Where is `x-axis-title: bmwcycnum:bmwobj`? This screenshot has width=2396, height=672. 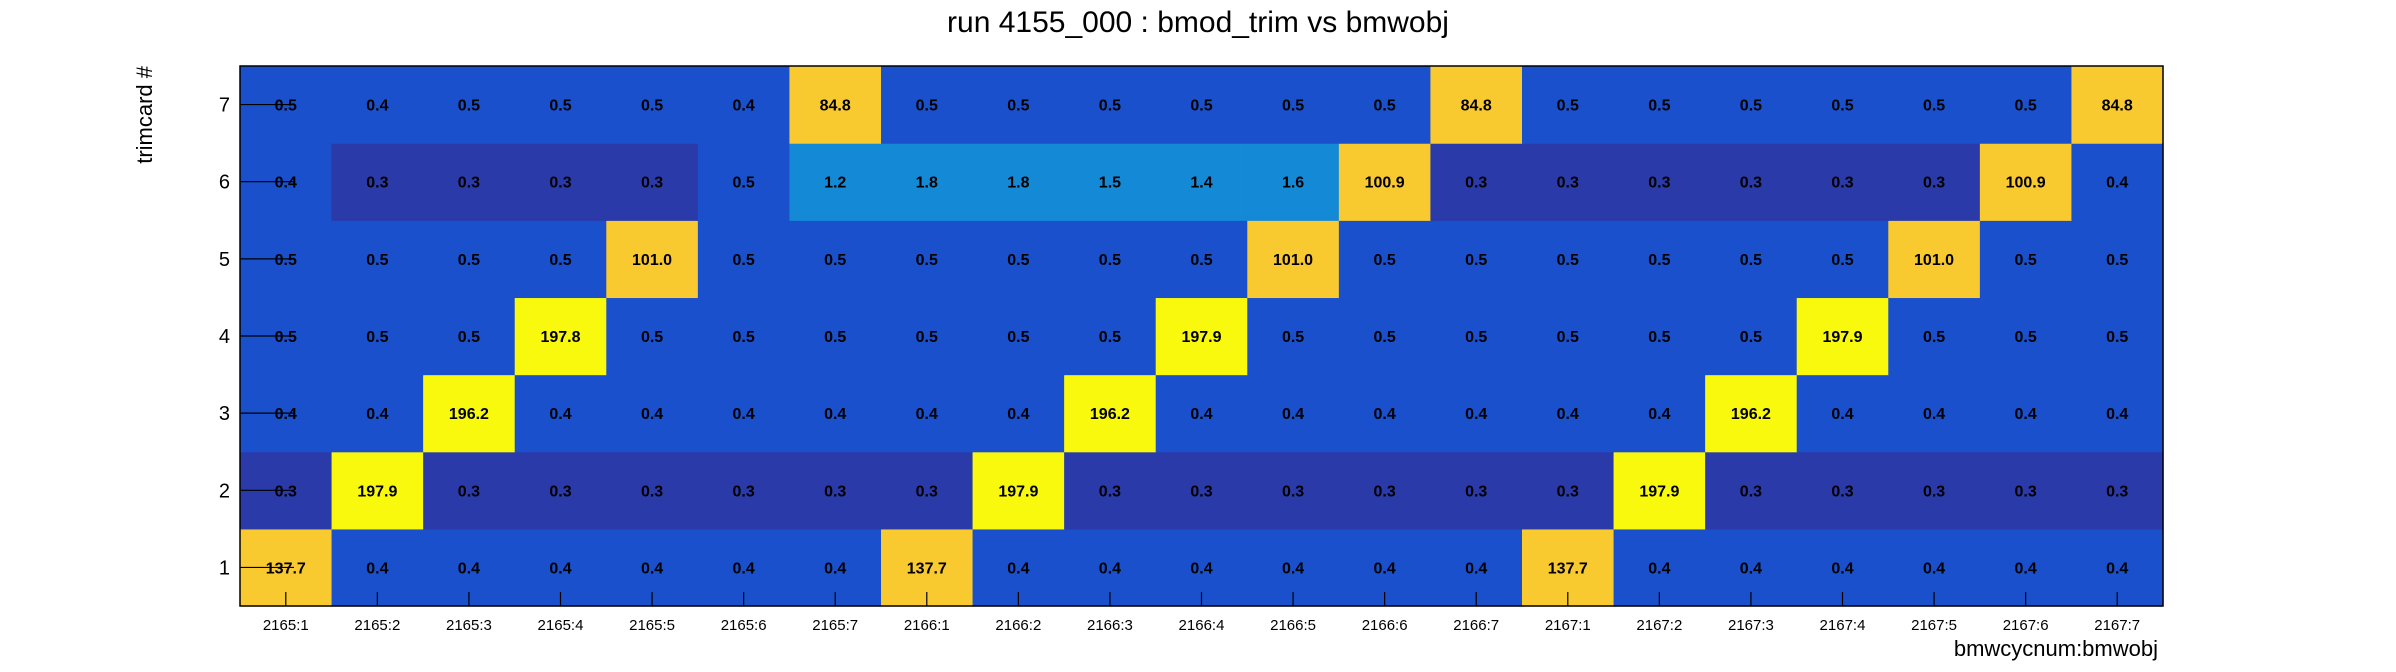
x-axis-title: bmwcycnum:bmwobj is located at coordinates (2056, 648).